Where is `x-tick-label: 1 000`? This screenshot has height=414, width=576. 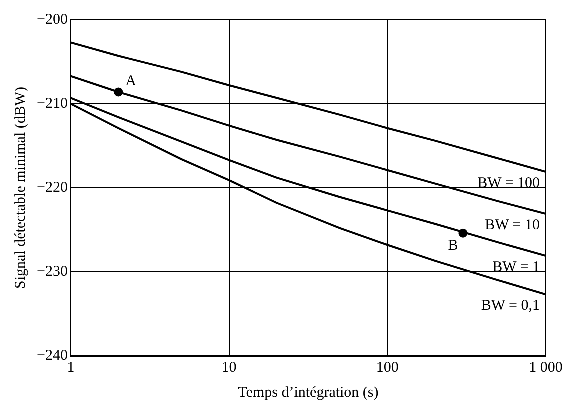
x-tick-label: 1 000 is located at coordinates (546, 368).